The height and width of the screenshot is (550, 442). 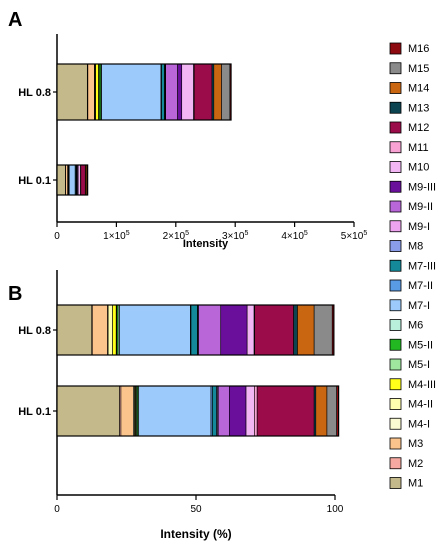 I want to click on bar-segment-hl-0-1-m7-iii, so click(x=214, y=411).